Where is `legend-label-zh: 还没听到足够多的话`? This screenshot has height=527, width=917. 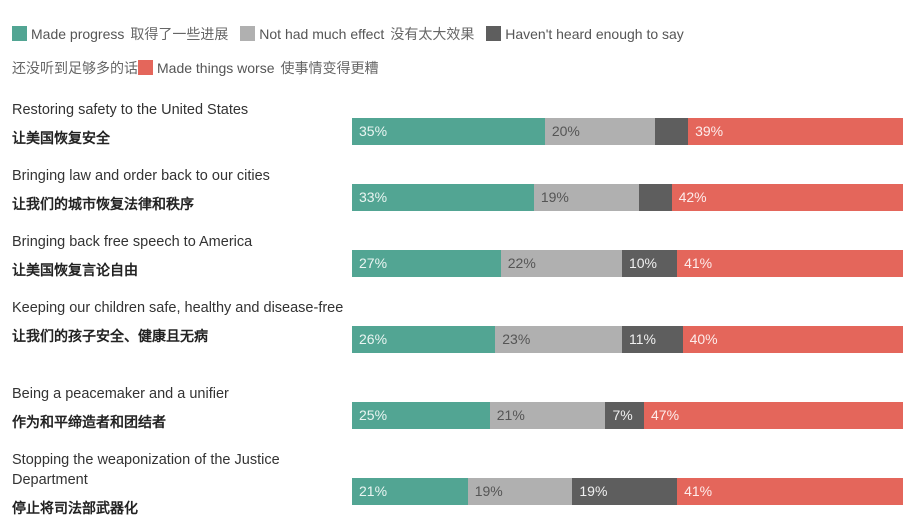 legend-label-zh: 还没听到足够多的话 is located at coordinates (75, 68).